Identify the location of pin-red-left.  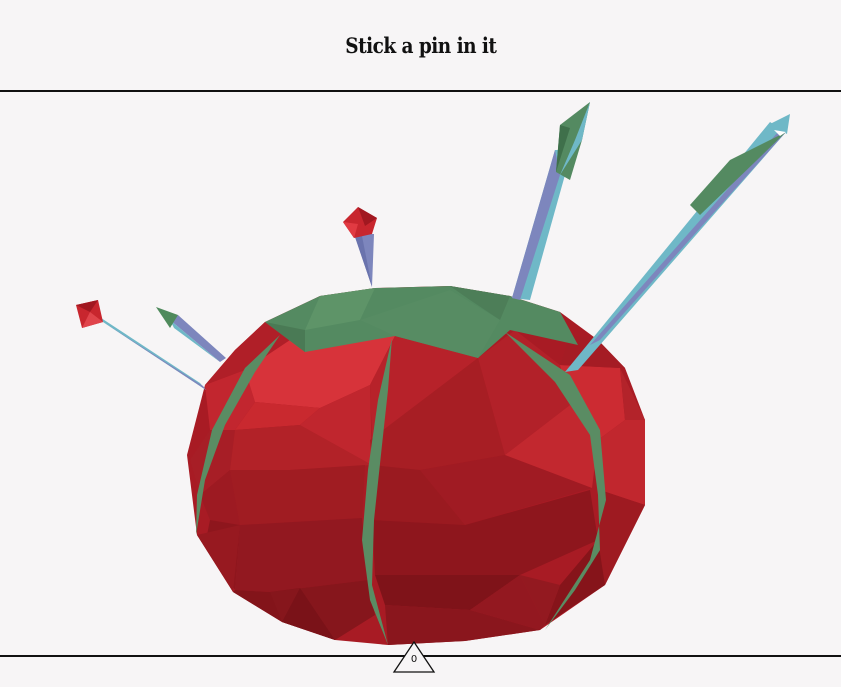
(141, 345).